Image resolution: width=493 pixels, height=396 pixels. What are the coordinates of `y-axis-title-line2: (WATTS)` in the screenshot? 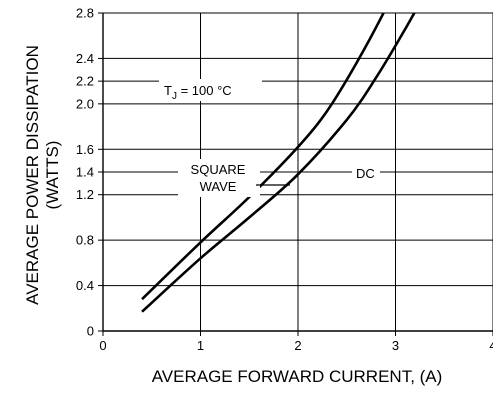 It's located at (52, 175).